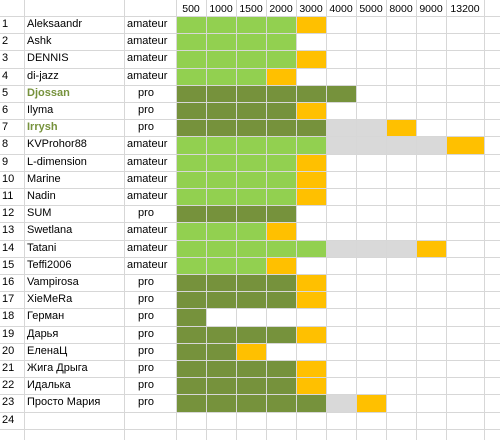 Image resolution: width=500 pixels, height=440 pixels. What do you see at coordinates (39, 41) in the screenshot?
I see `player-name: Ashk` at bounding box center [39, 41].